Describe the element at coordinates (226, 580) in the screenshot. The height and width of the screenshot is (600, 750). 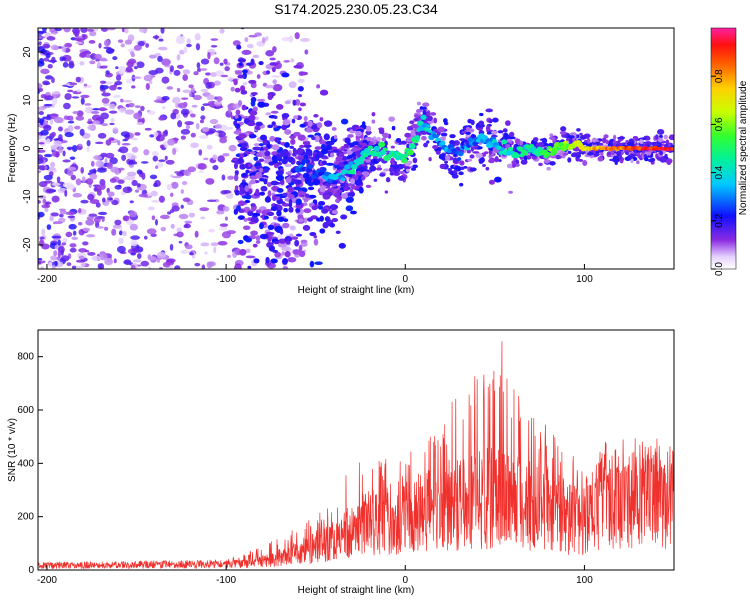
I see `snr-xtick-label: -100` at that location.